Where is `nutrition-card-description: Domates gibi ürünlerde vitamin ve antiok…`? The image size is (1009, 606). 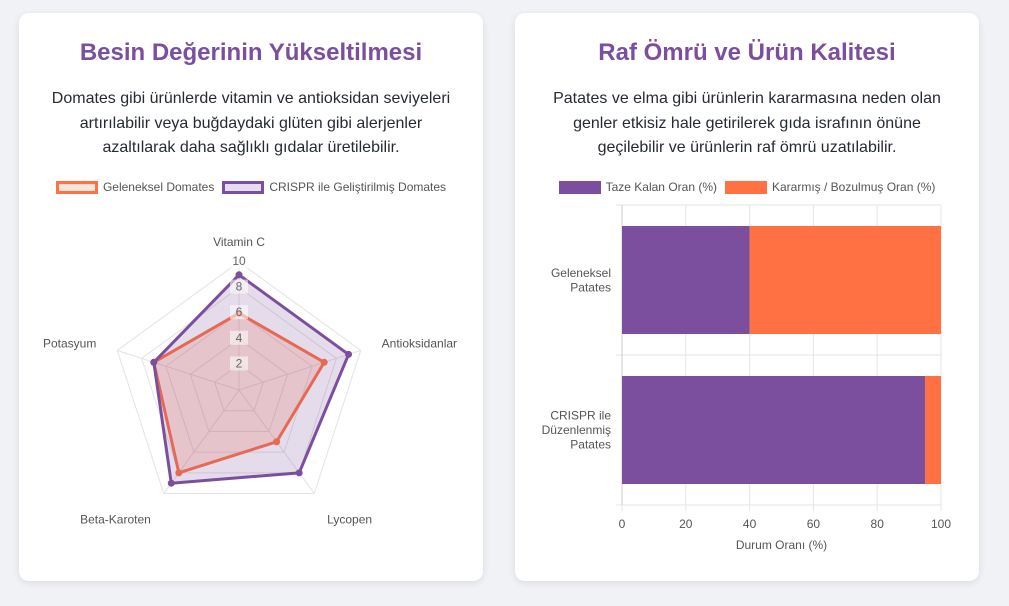 nutrition-card-description: Domates gibi ürünlerde vitamin ve antiok… is located at coordinates (251, 123).